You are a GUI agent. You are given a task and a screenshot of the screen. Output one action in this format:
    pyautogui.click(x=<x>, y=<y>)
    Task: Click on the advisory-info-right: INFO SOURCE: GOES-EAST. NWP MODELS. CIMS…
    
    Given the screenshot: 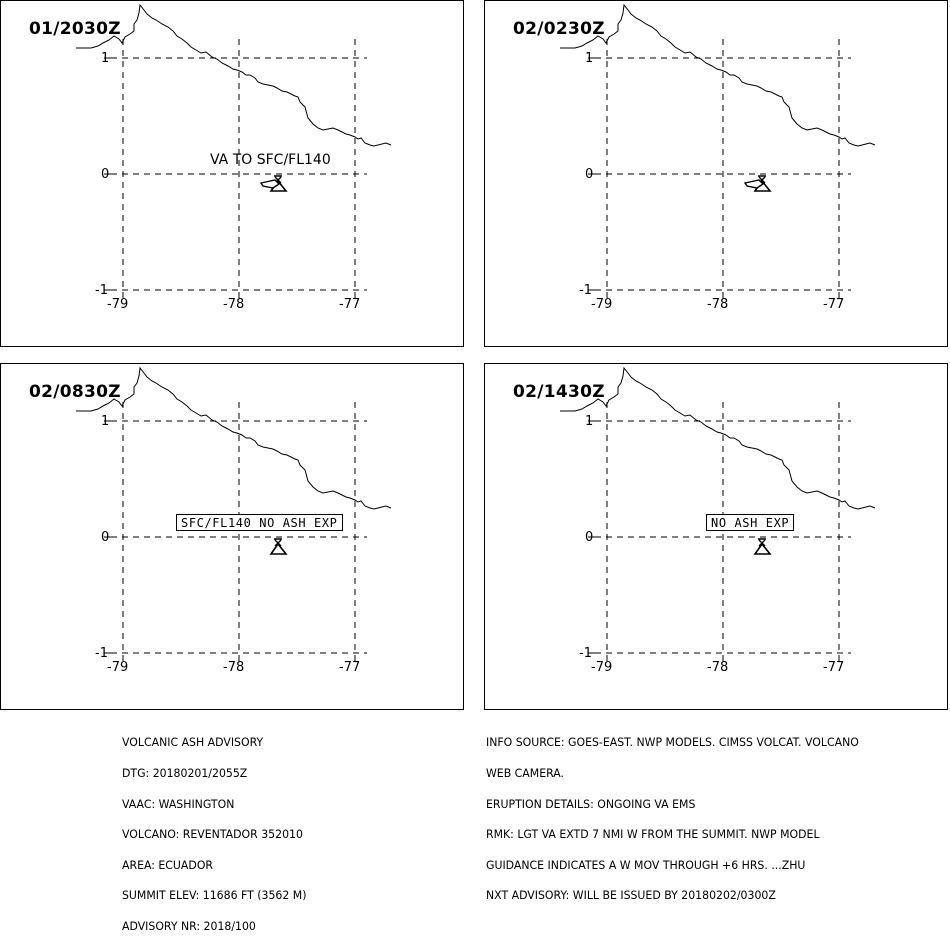 What is the action you would take?
    pyautogui.click(x=672, y=814)
    